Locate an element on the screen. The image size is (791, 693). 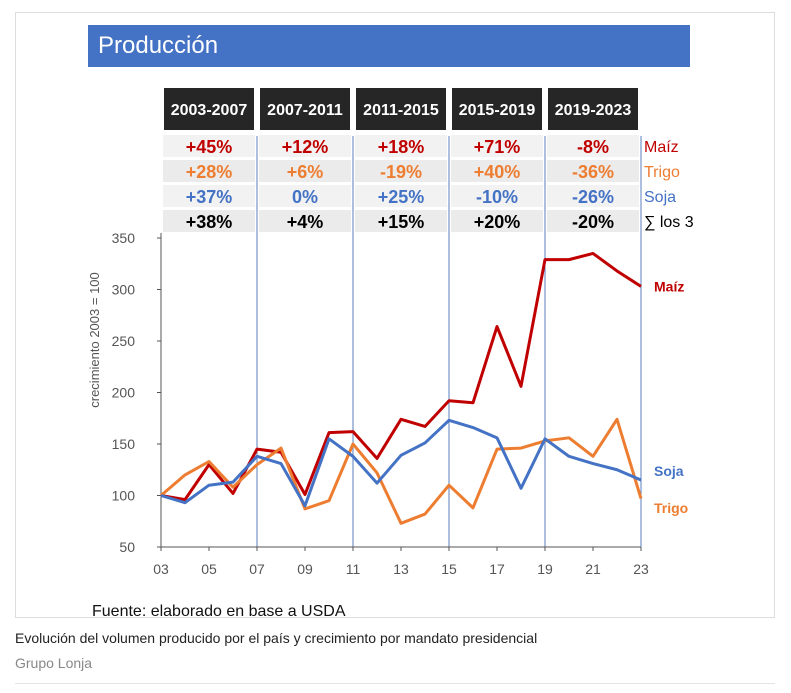
x-tick-label: 19 is located at coordinates (545, 569).